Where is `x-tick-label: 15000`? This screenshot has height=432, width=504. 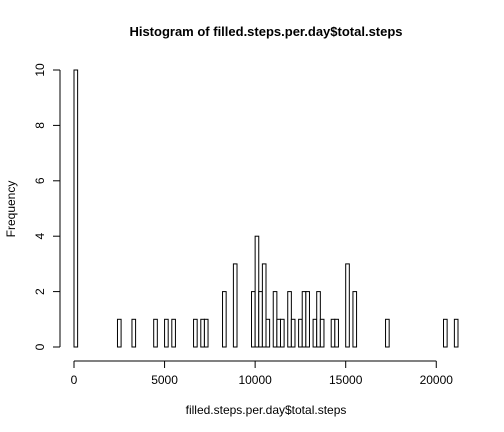 x-tick-label: 15000 is located at coordinates (346, 380).